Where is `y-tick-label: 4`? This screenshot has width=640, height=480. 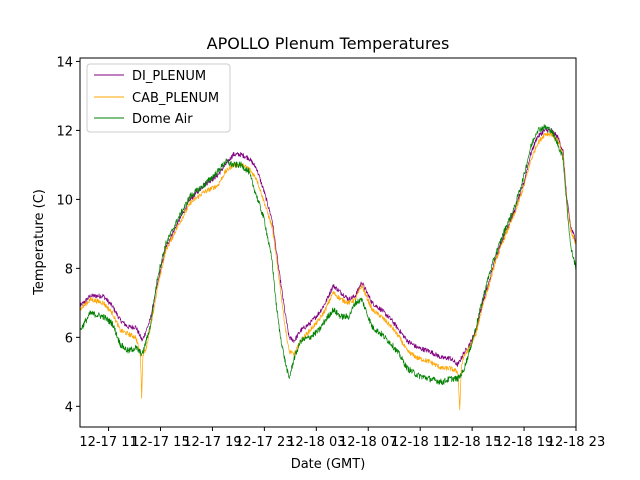
y-tick-label: 4 is located at coordinates (69, 407).